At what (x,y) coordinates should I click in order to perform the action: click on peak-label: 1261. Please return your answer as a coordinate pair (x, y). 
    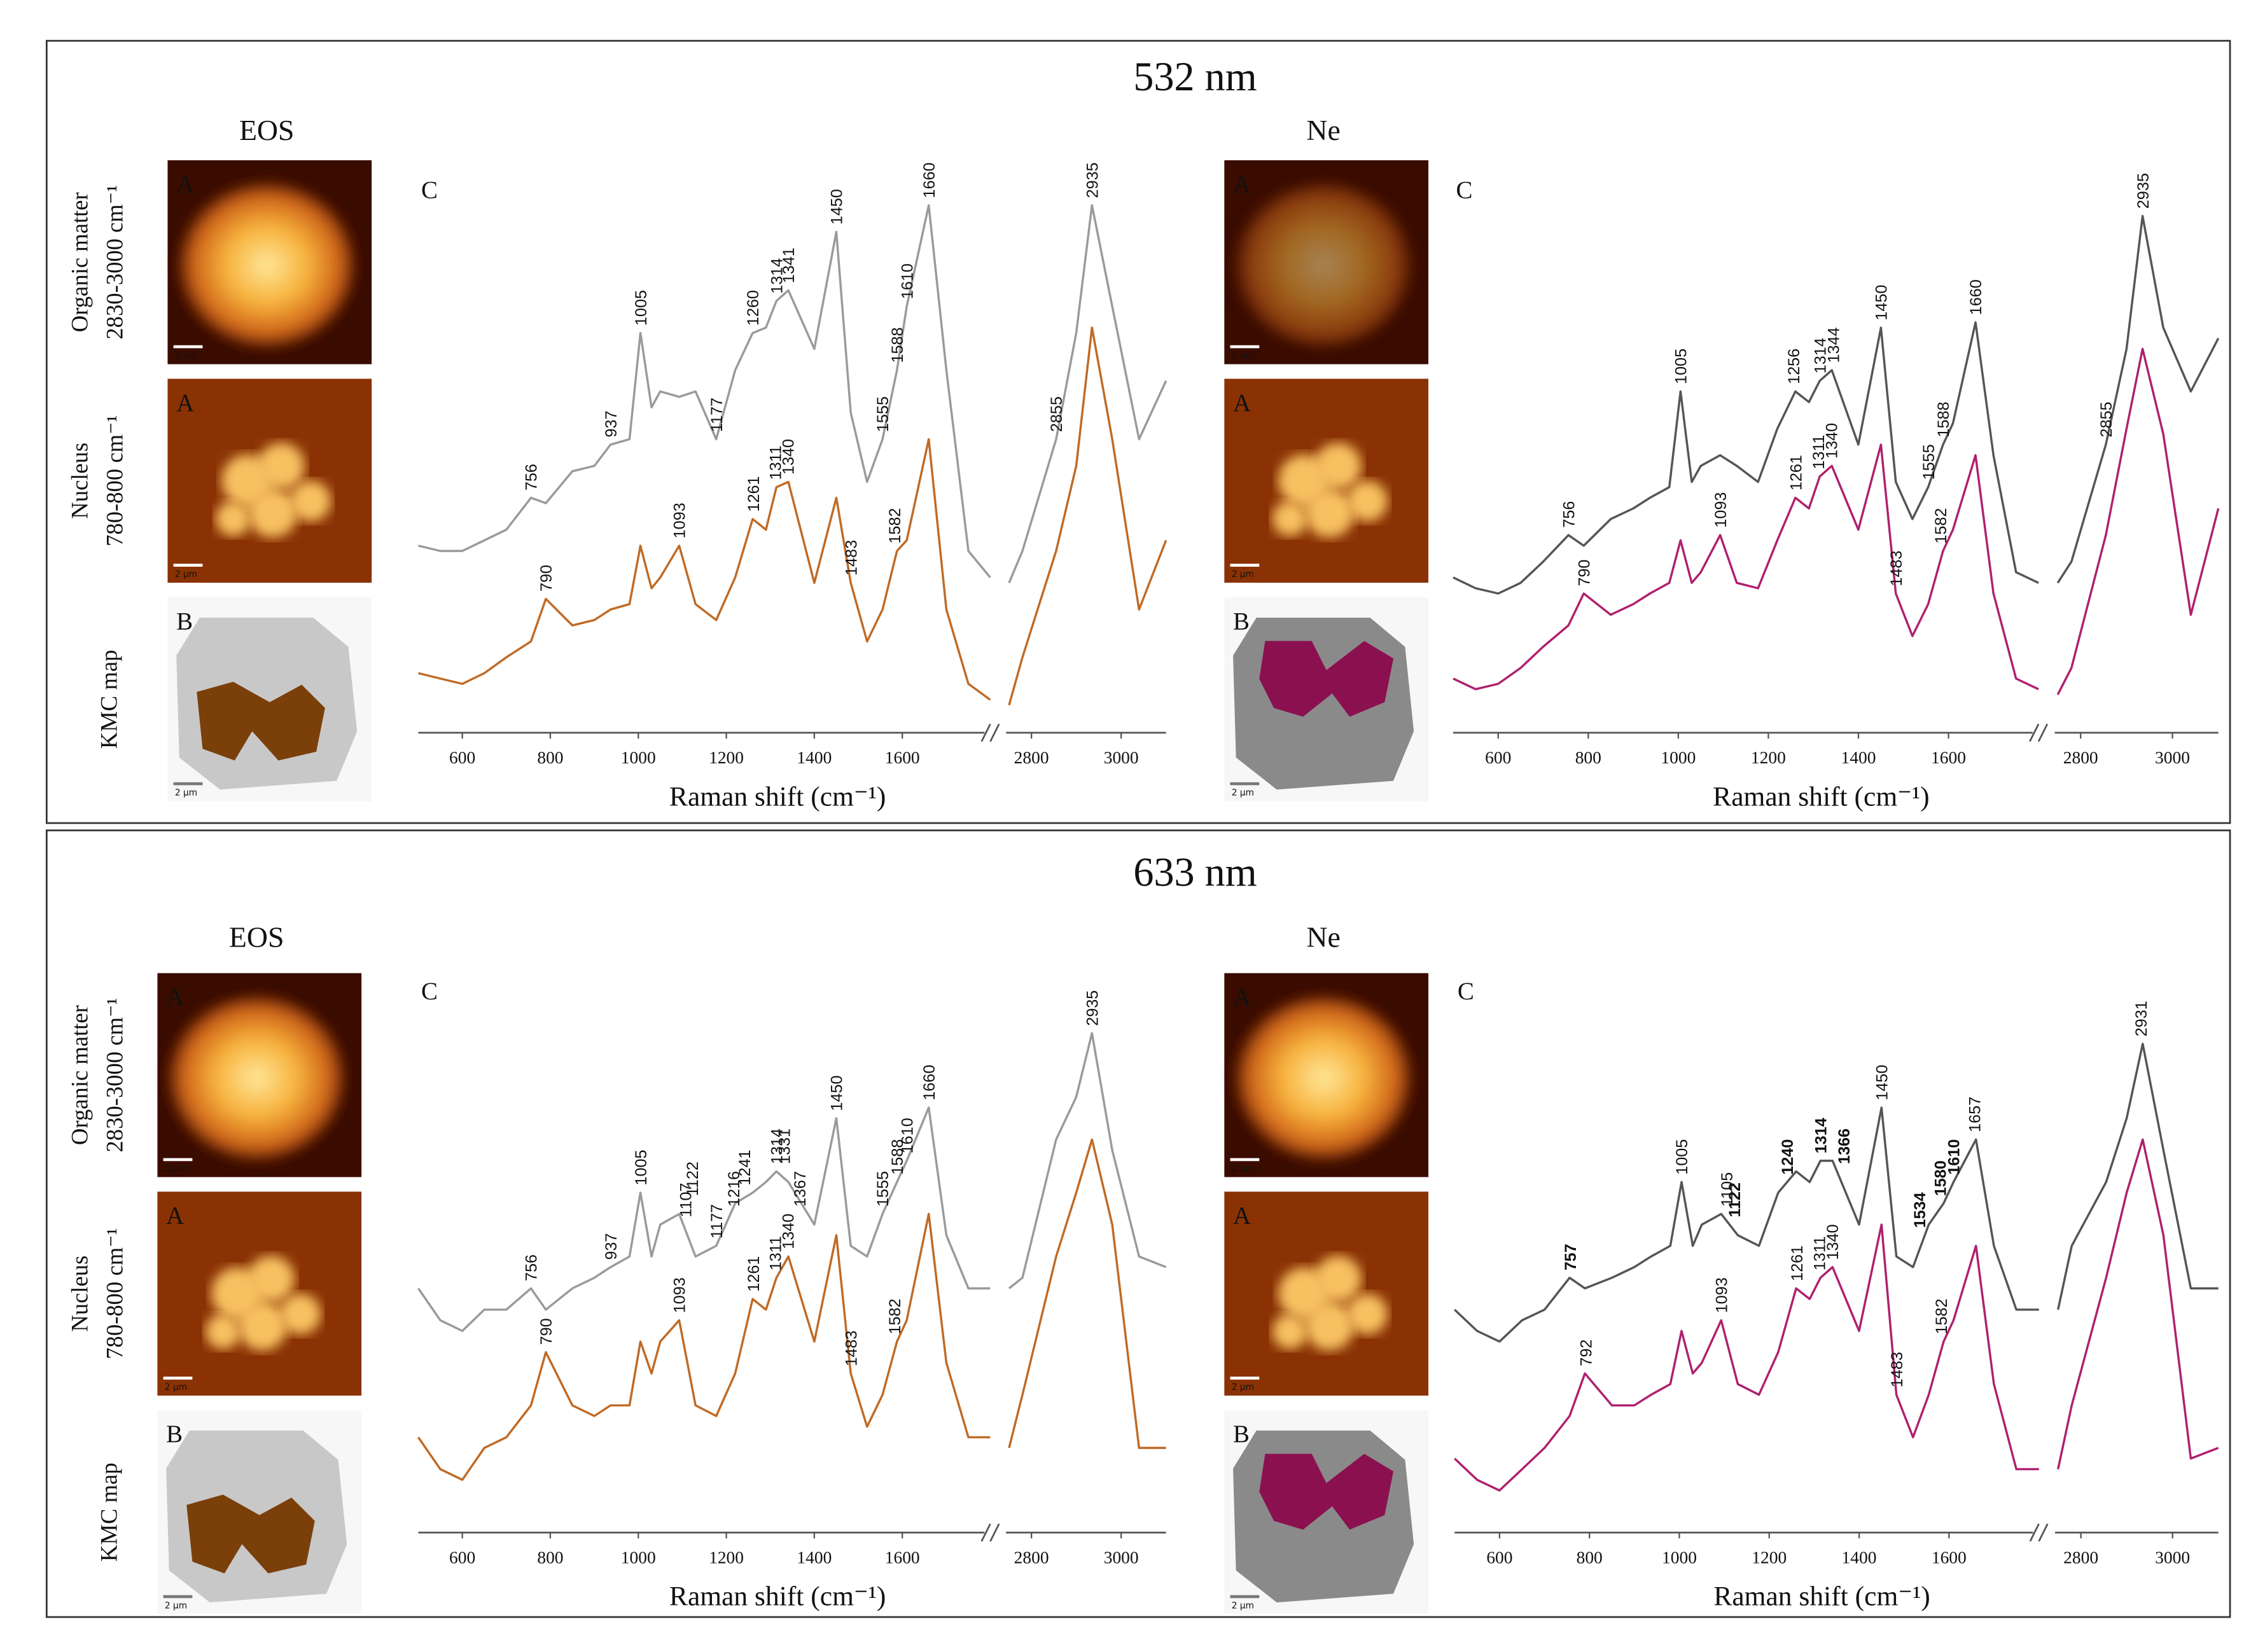
    Looking at the image, I should click on (1797, 472).